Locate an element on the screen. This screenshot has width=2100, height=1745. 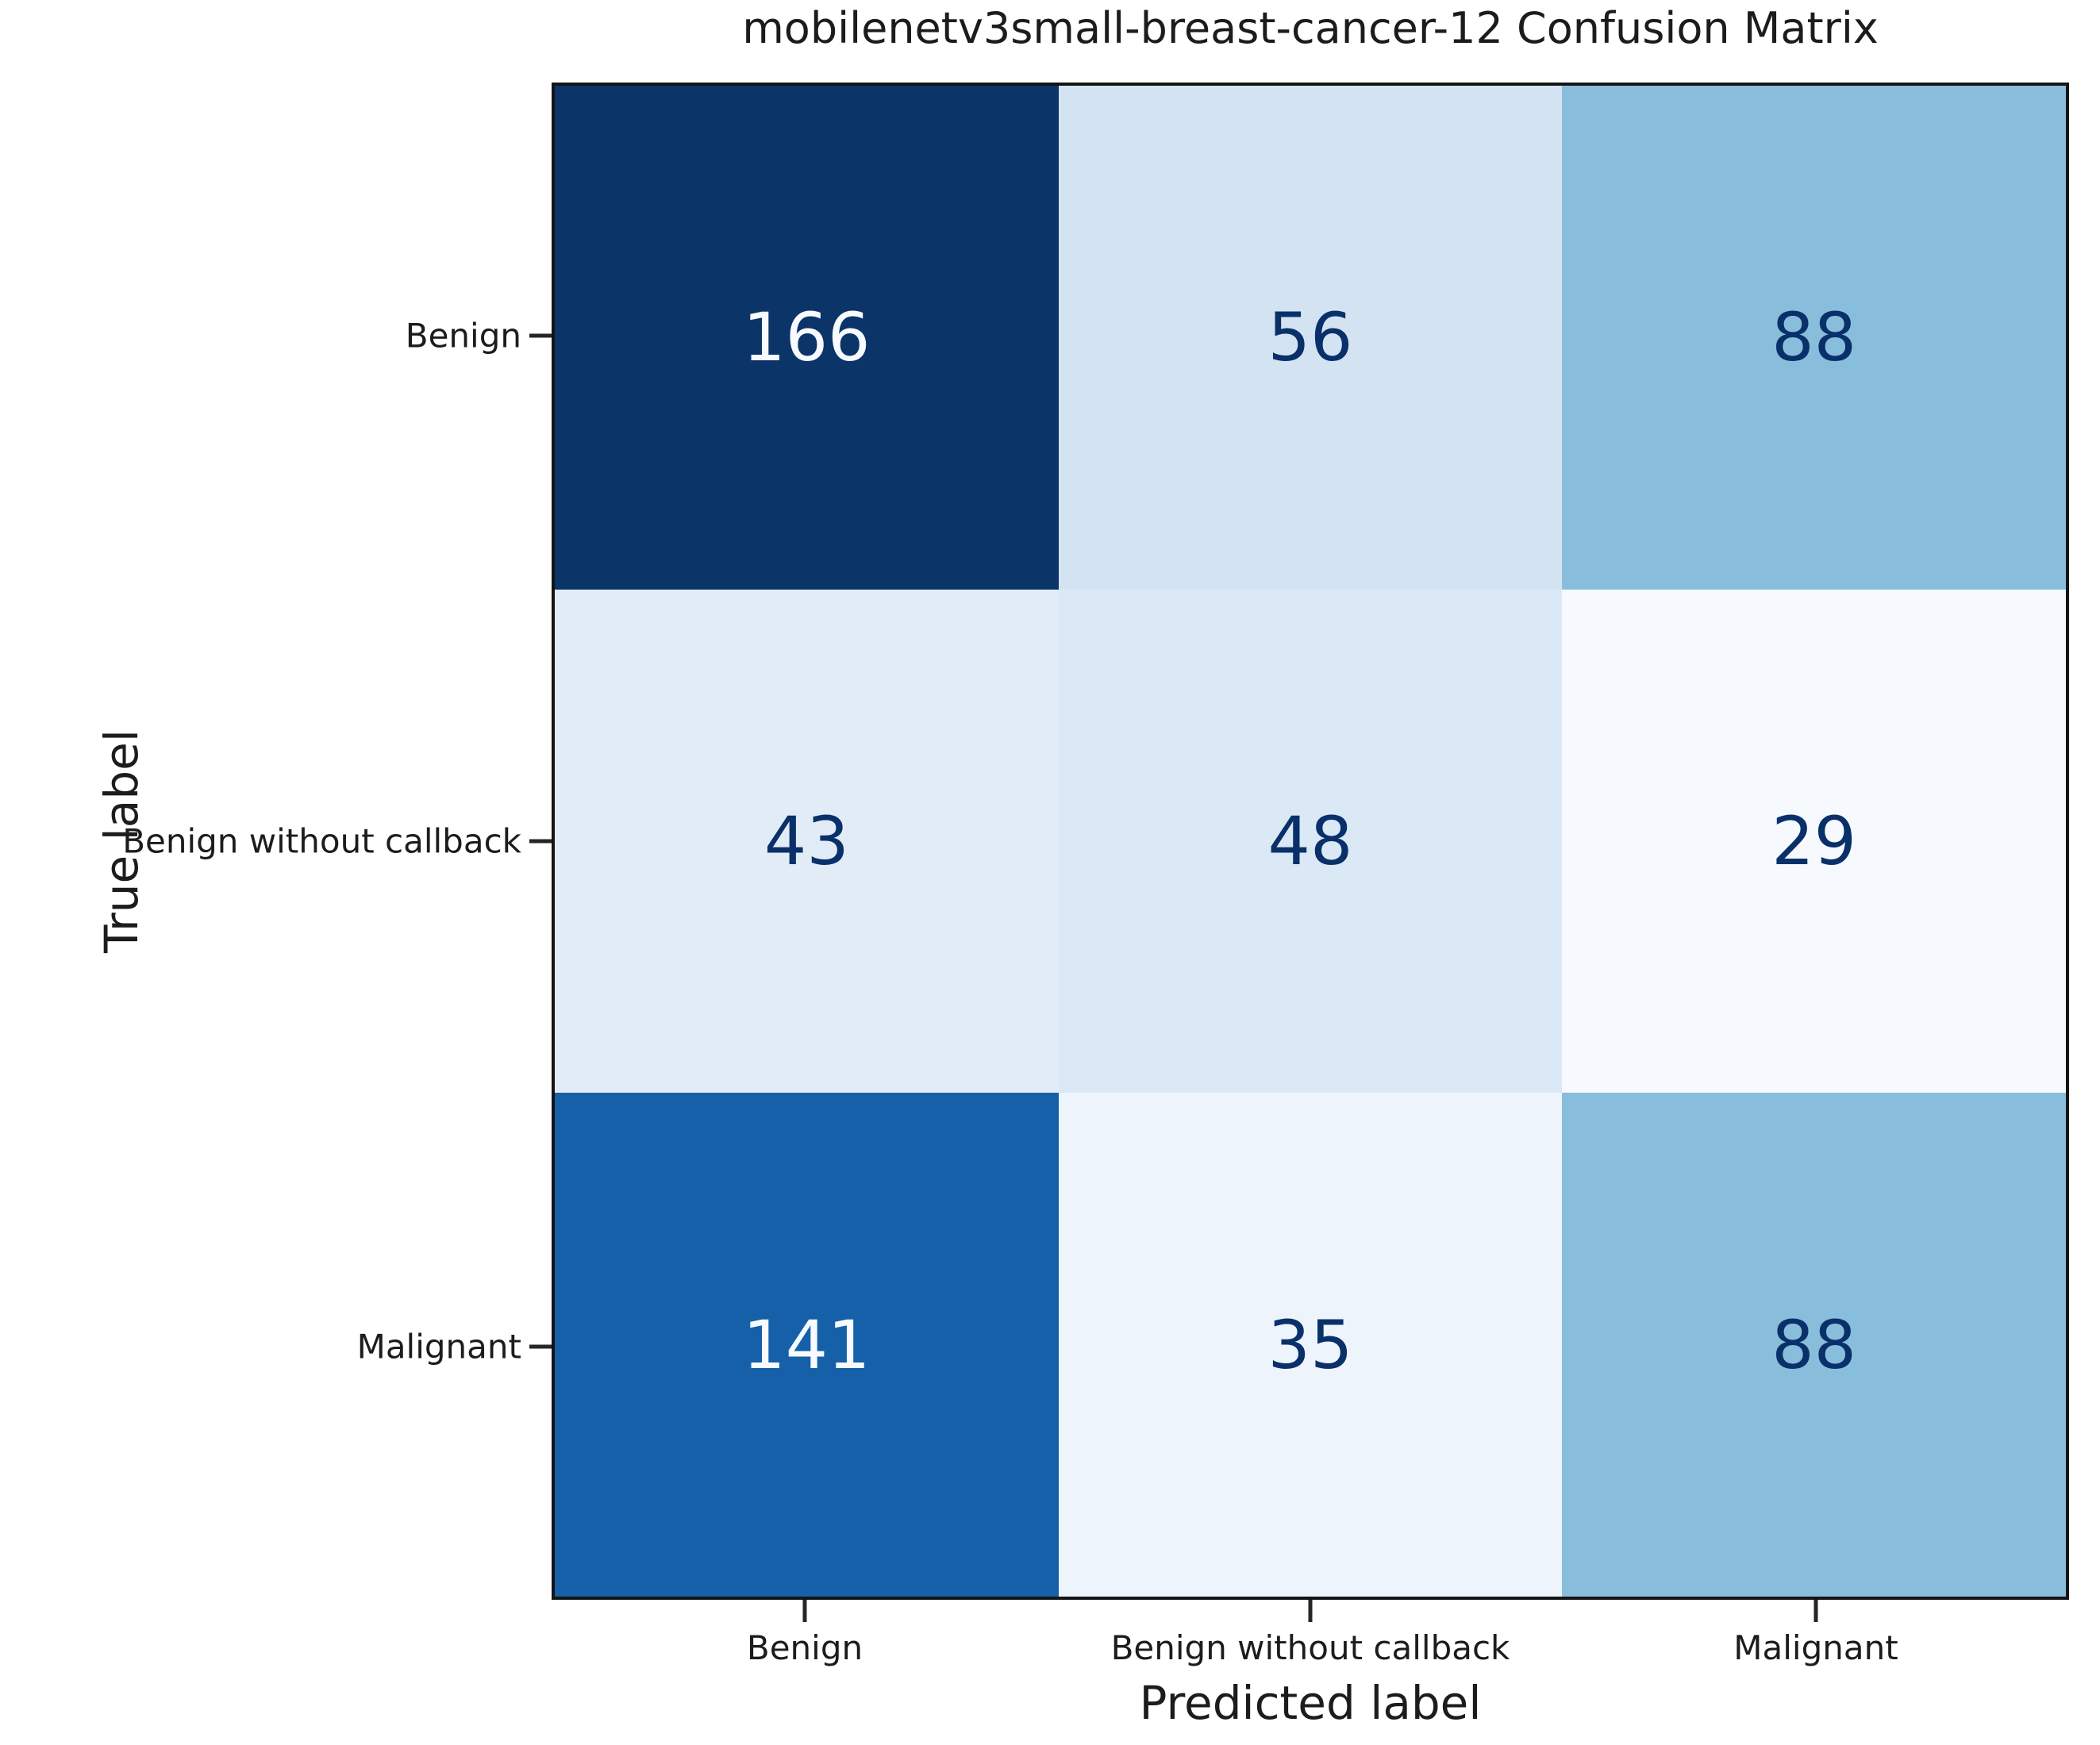
cell-value: 48 is located at coordinates (1310, 841).